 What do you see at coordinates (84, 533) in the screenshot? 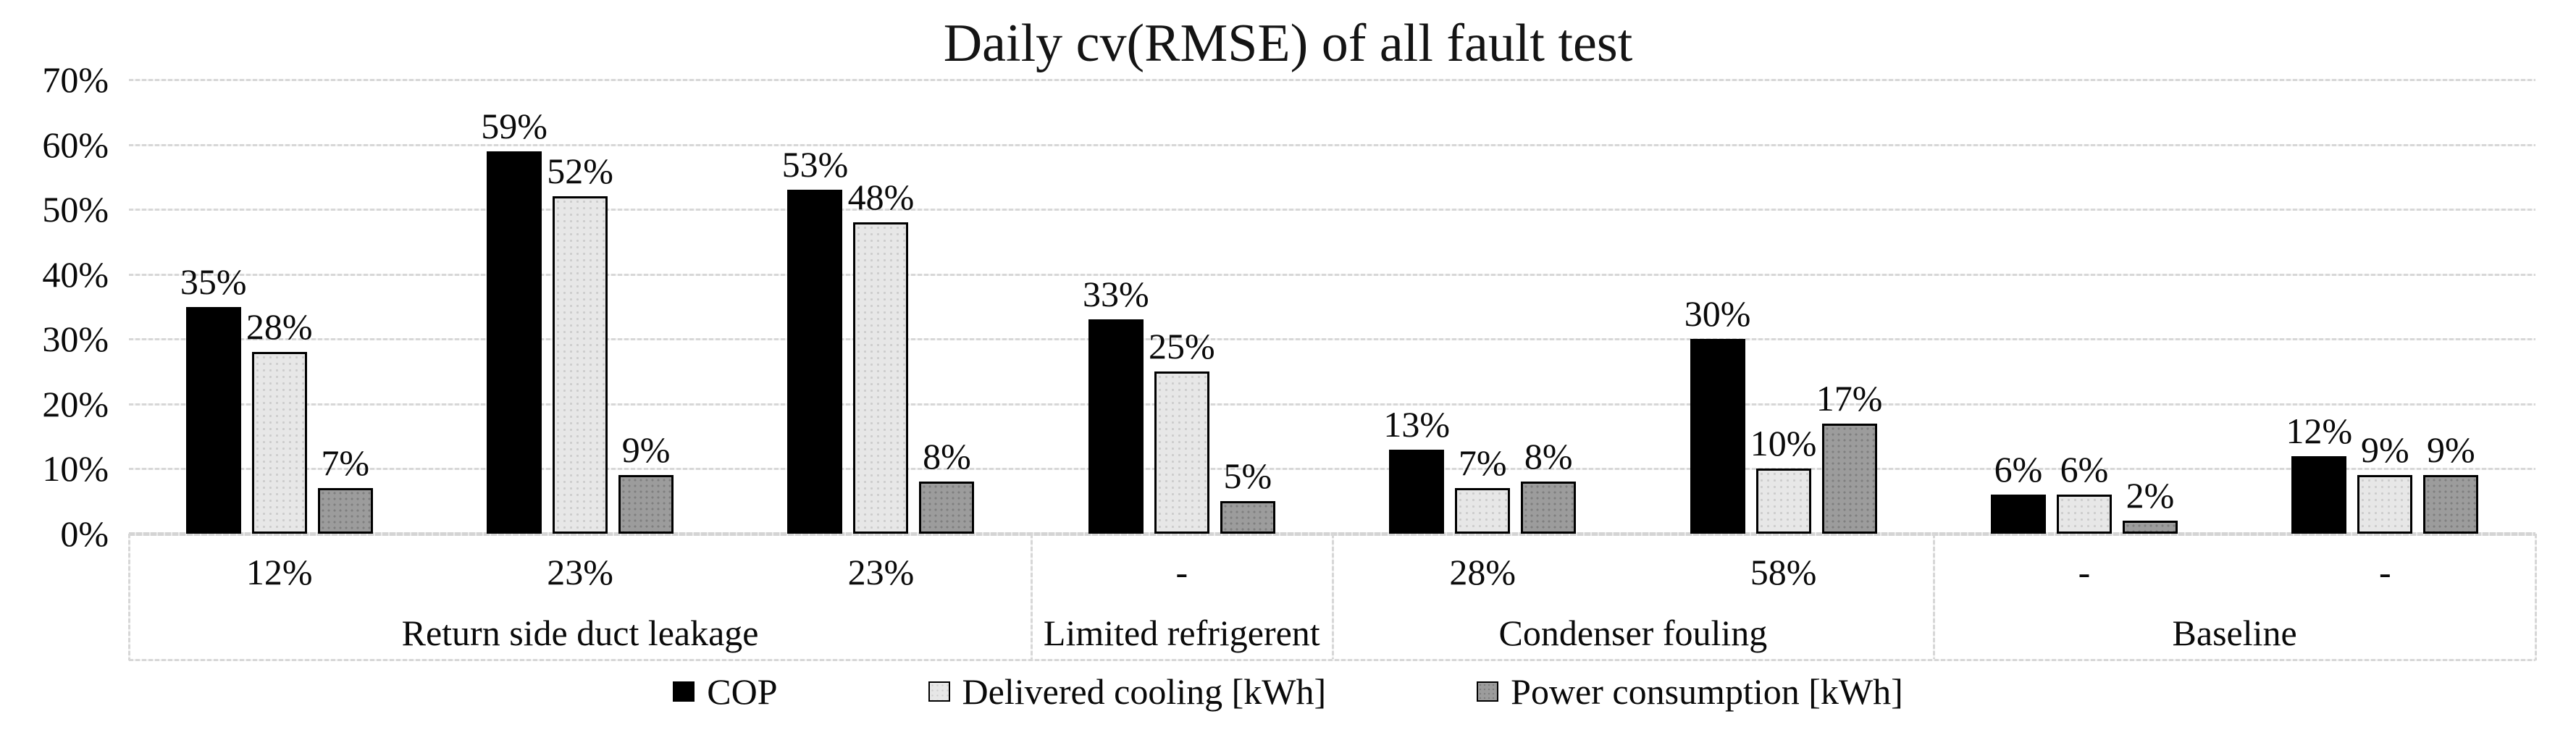
I see `y-tick-label: 0%` at bounding box center [84, 533].